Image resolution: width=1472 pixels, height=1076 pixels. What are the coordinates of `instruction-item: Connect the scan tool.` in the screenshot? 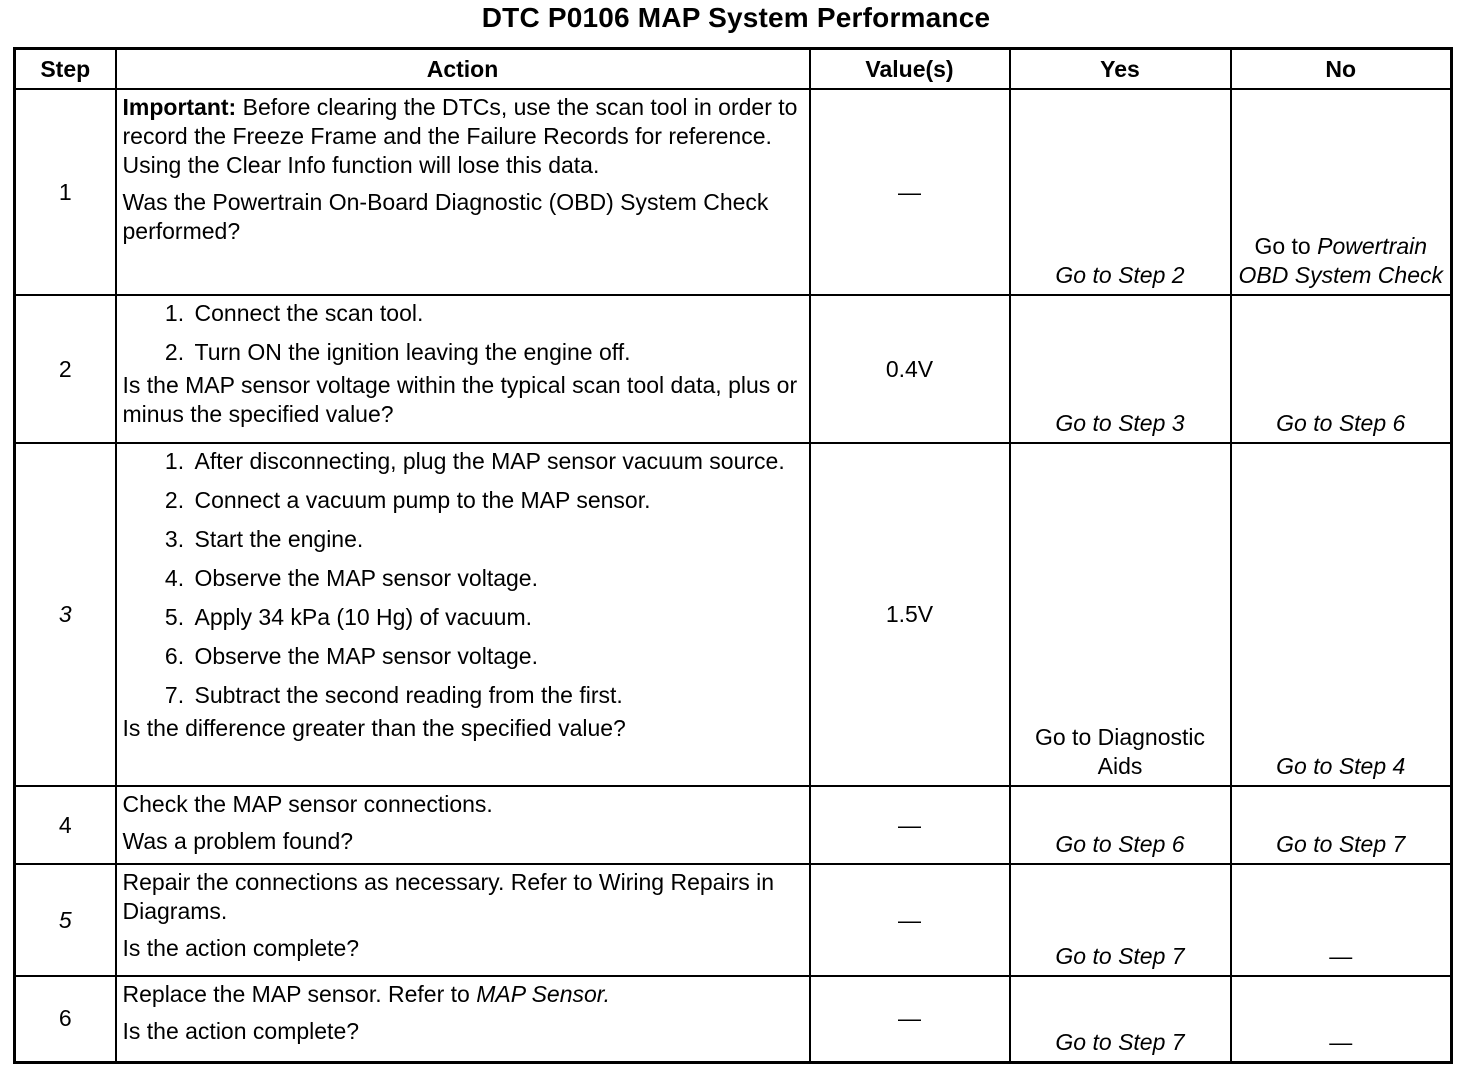 It's located at (497, 313).